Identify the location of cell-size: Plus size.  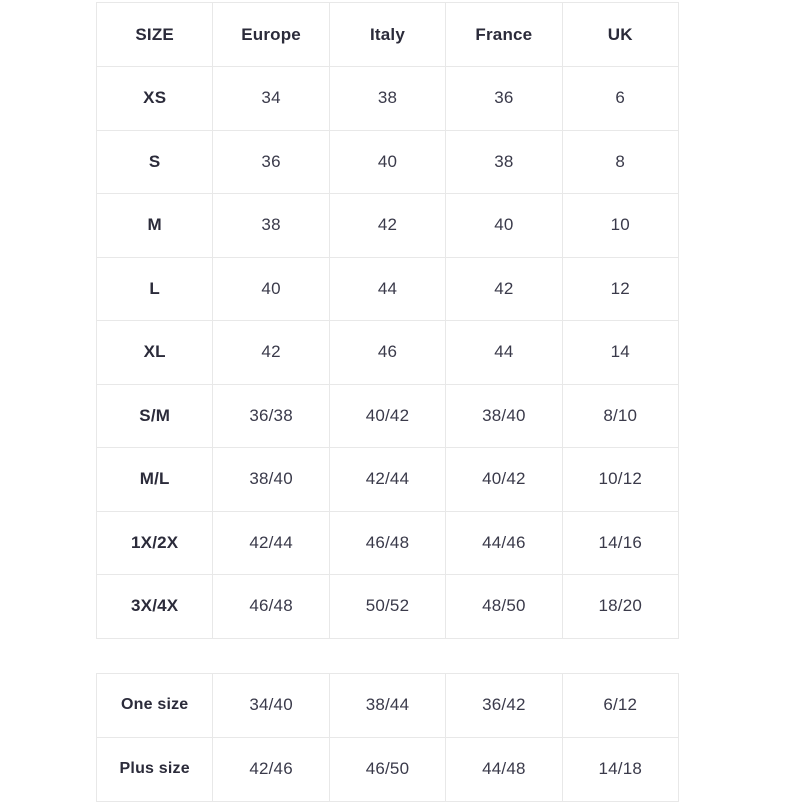
(154, 769).